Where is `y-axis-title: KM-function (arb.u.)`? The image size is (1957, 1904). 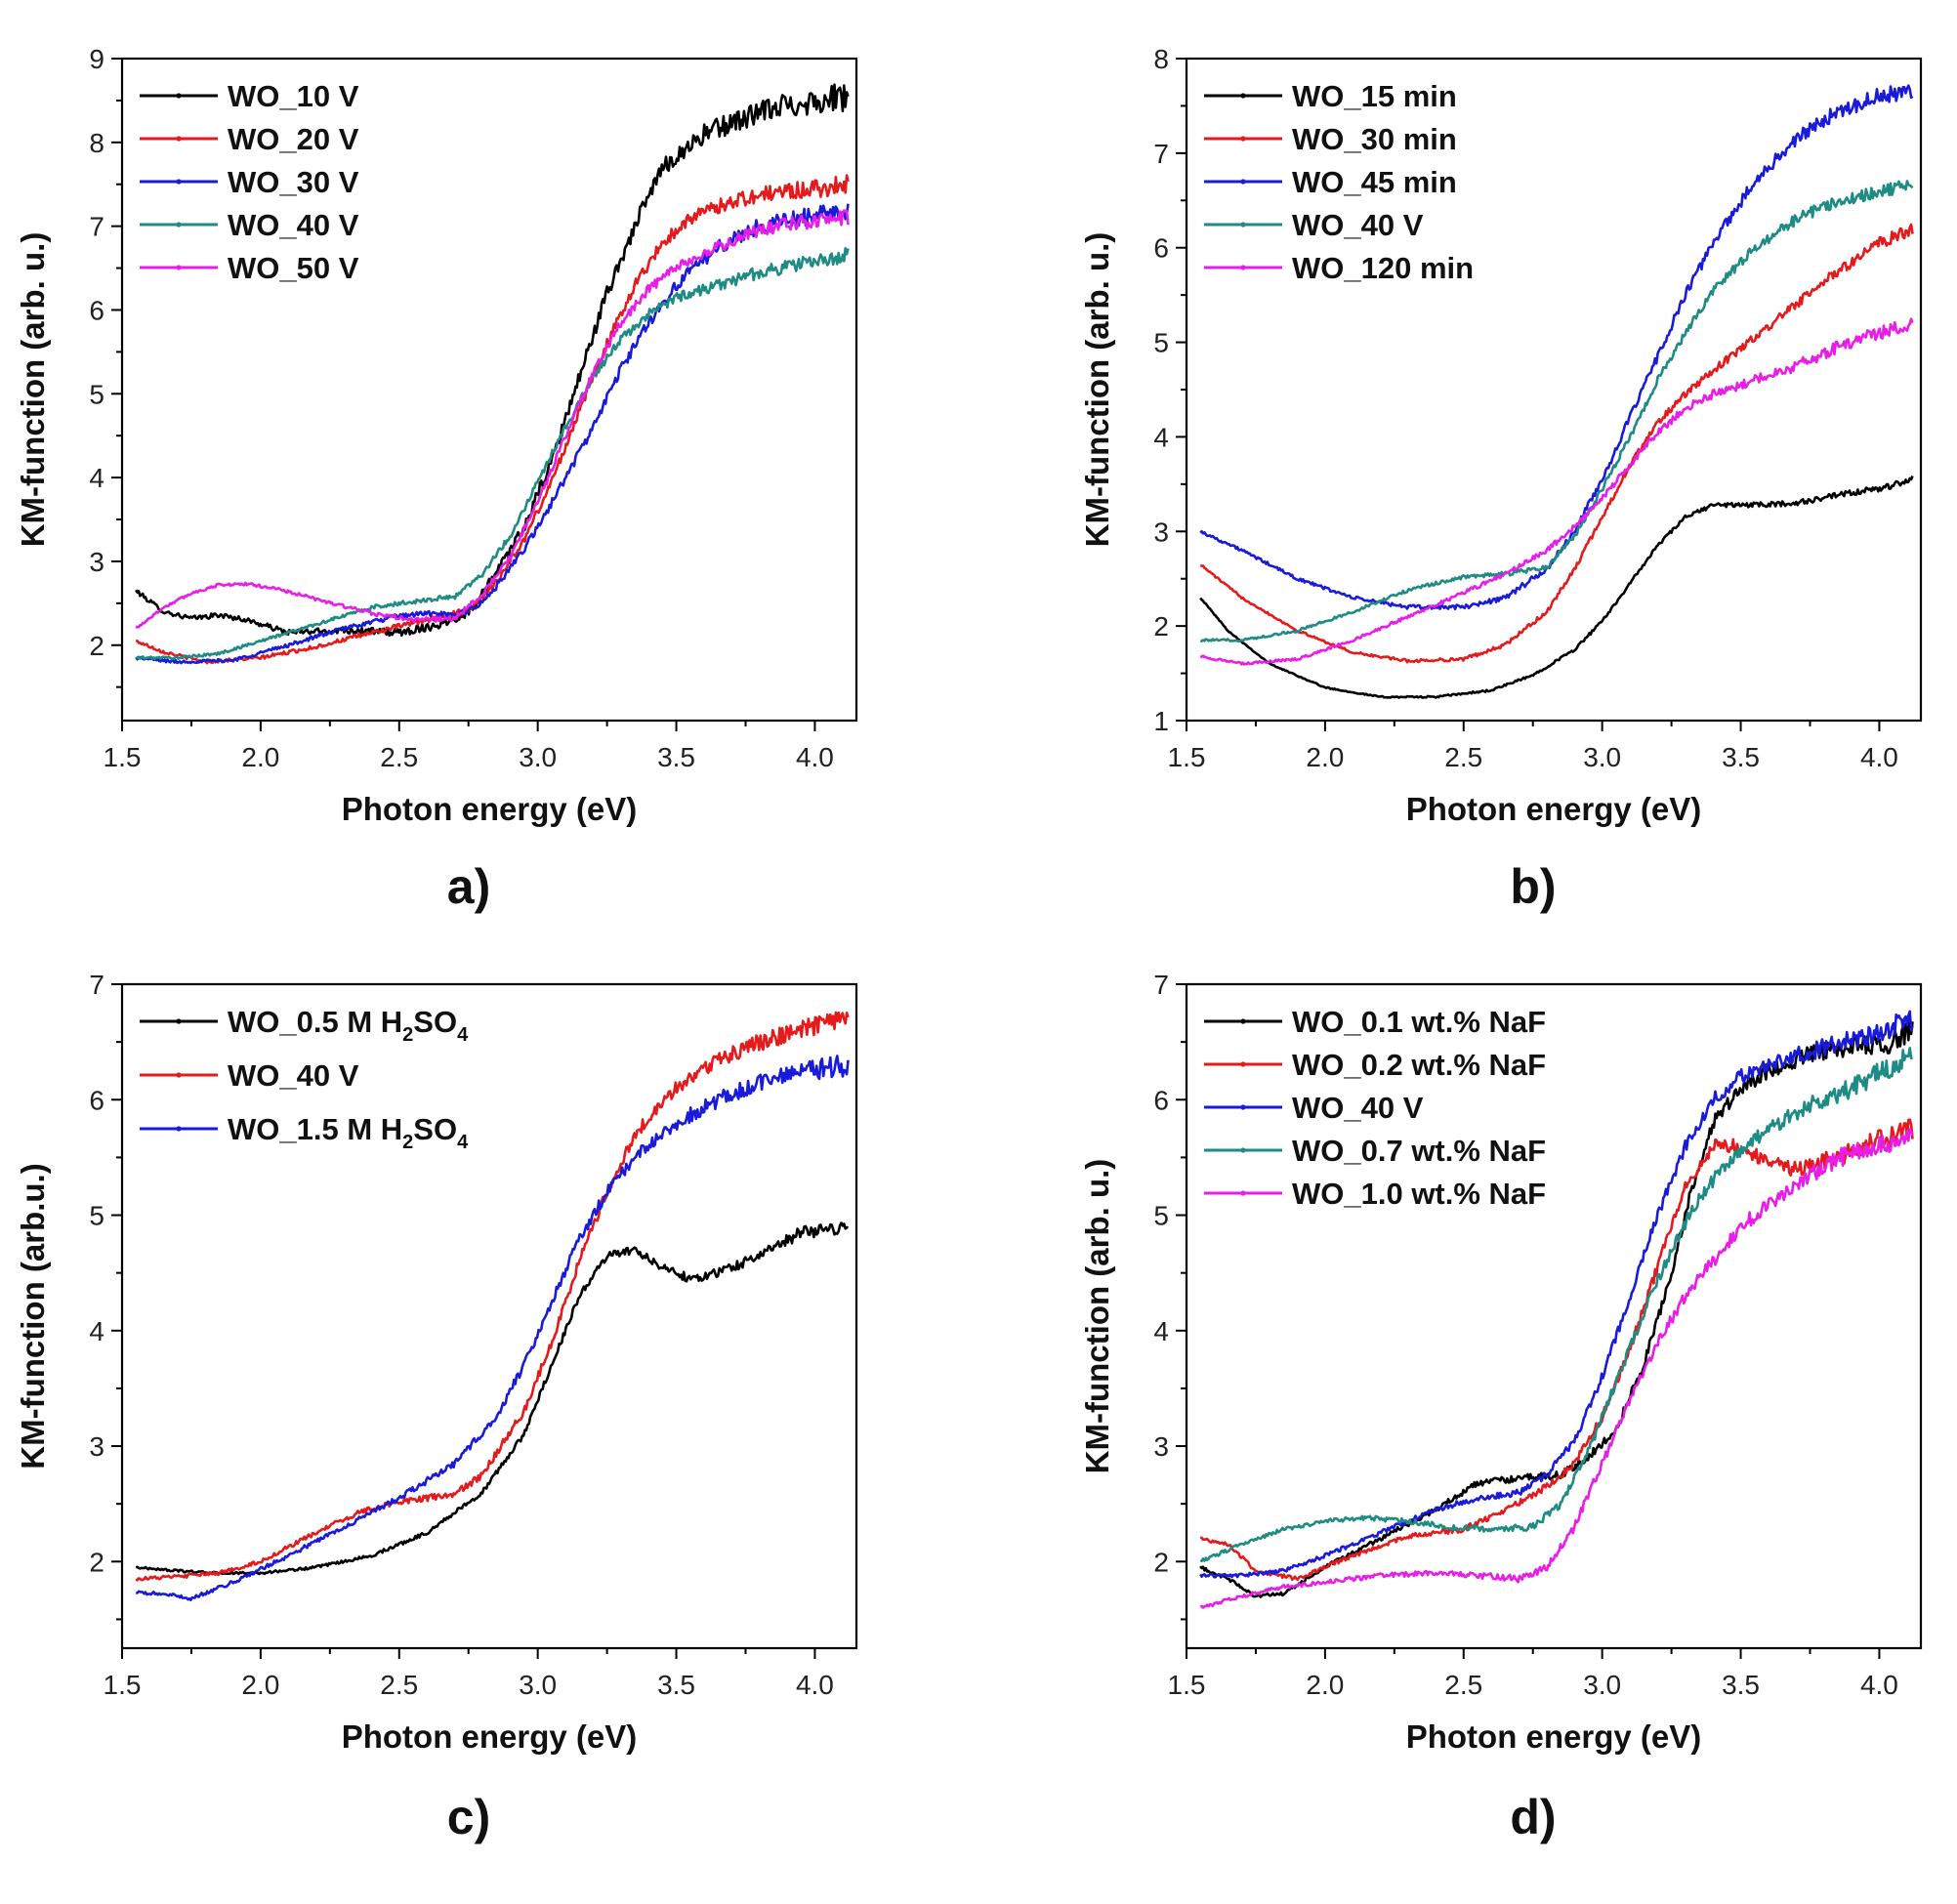
y-axis-title: KM-function (arb.u.) is located at coordinates (33, 1316).